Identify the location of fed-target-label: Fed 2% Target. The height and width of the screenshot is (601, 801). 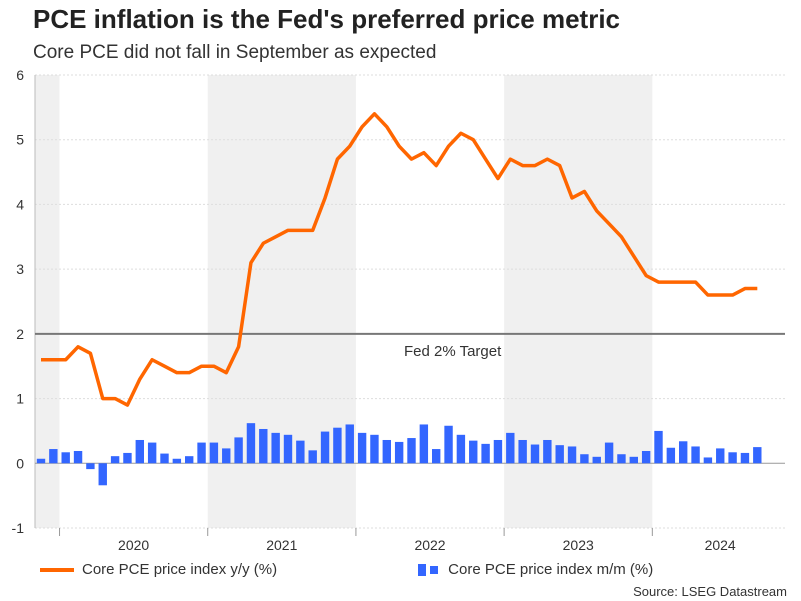
(453, 351).